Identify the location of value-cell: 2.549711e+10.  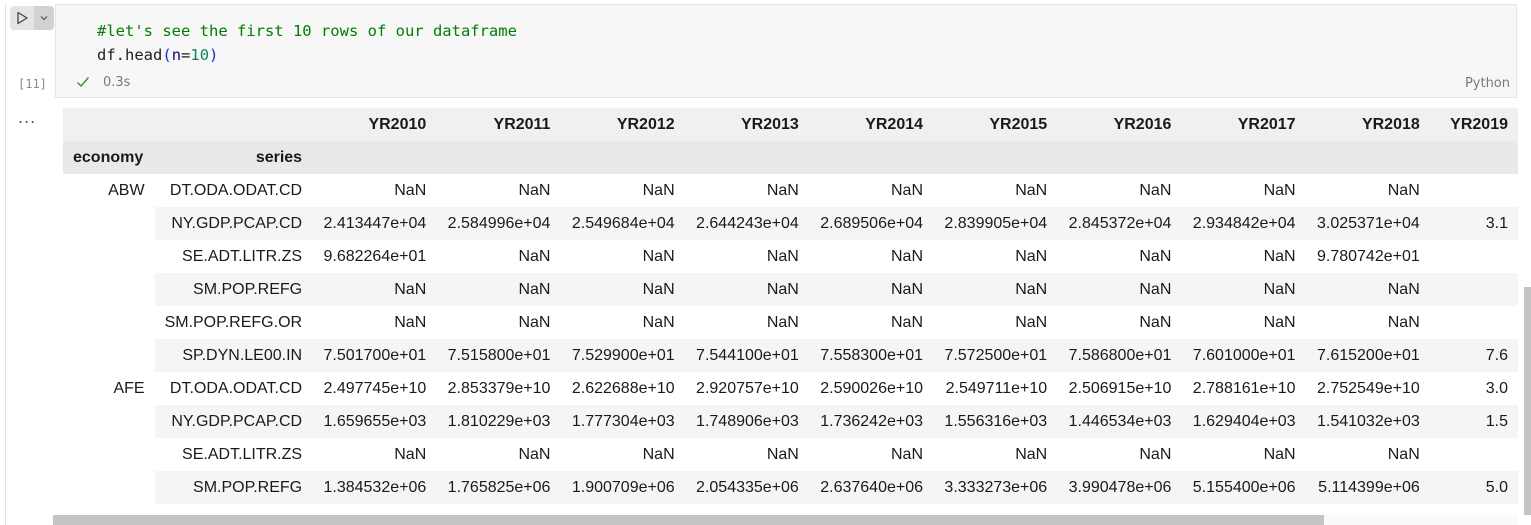
(996, 388).